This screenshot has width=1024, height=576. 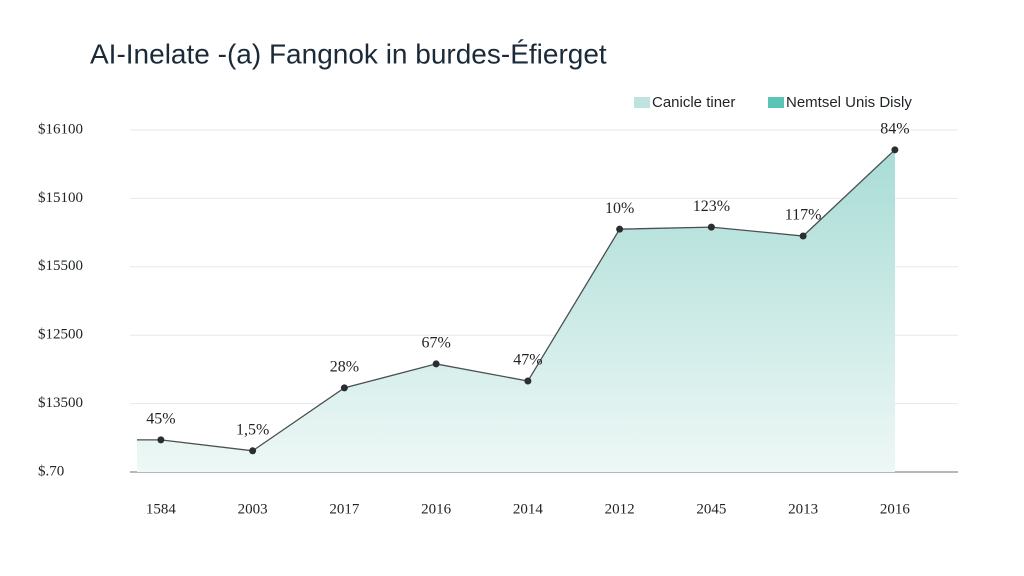 What do you see at coordinates (527, 360) in the screenshot?
I see `point-label: 47%` at bounding box center [527, 360].